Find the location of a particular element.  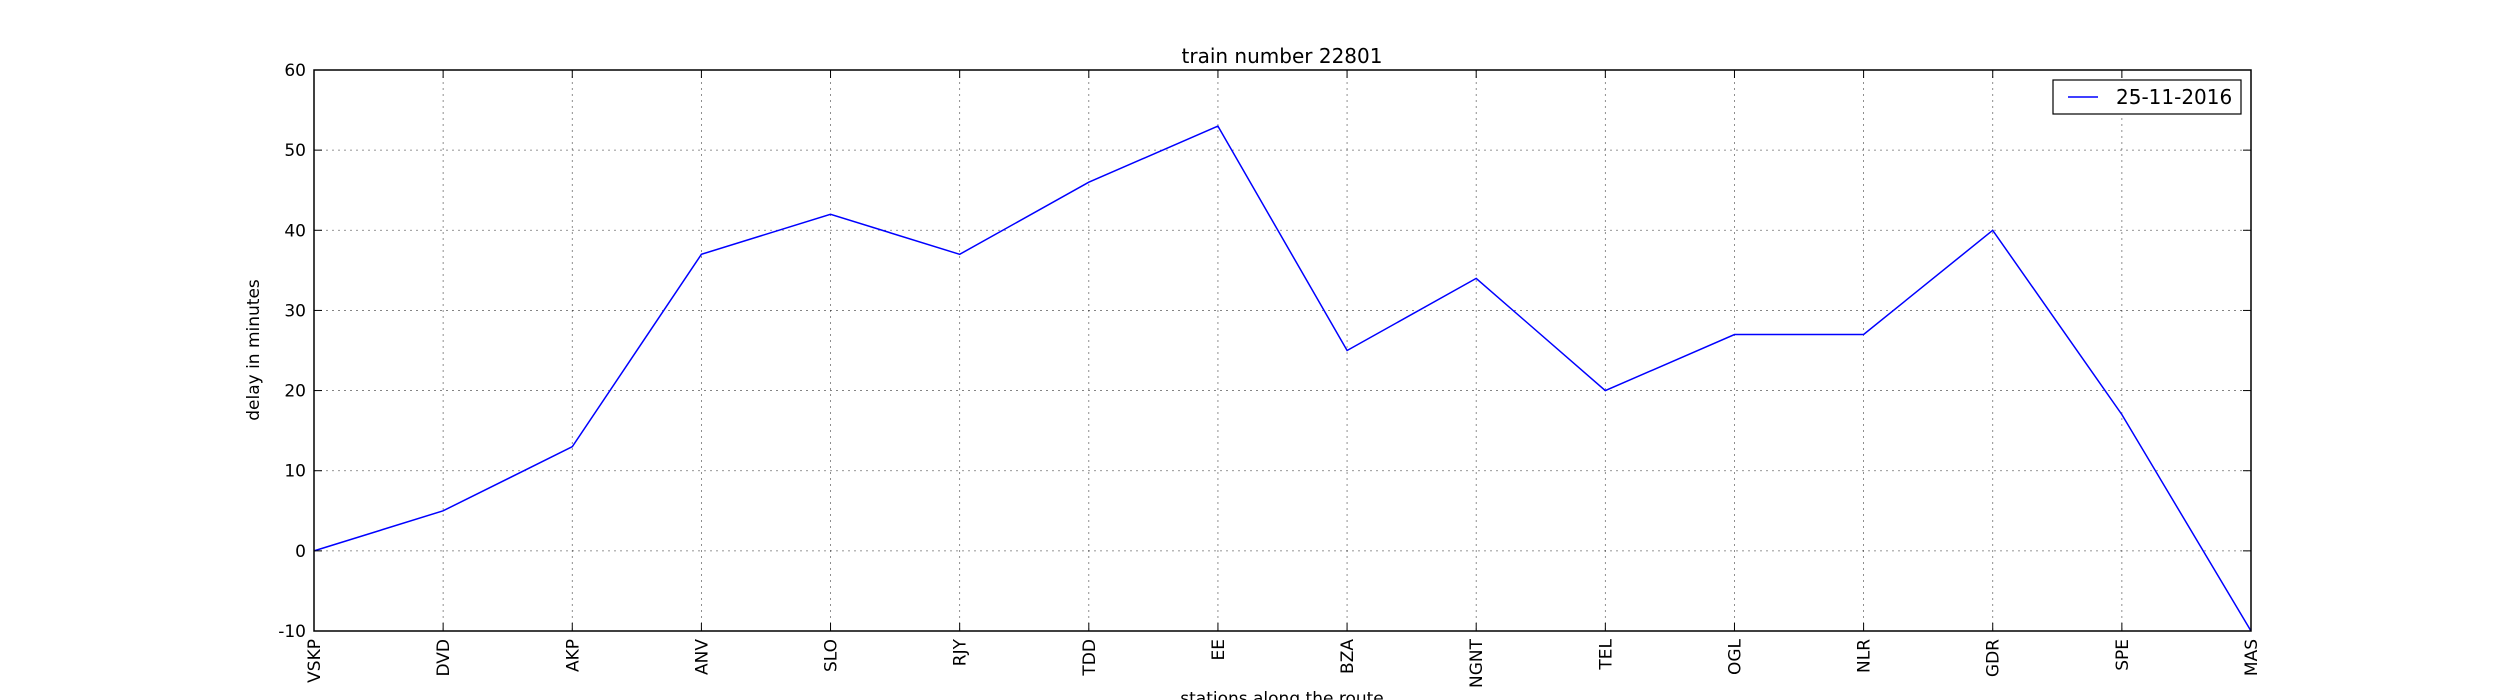

y-tick-label: -10 is located at coordinates (292, 632).